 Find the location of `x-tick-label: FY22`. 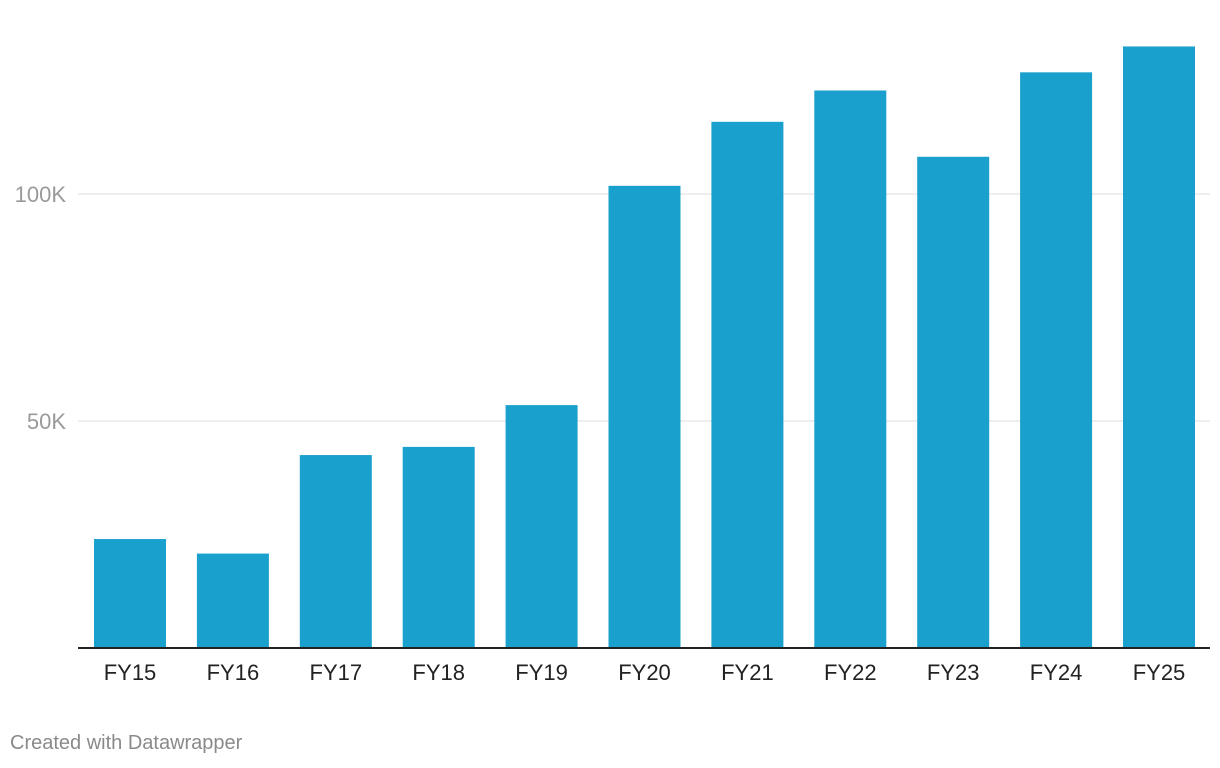

x-tick-label: FY22 is located at coordinates (850, 672).